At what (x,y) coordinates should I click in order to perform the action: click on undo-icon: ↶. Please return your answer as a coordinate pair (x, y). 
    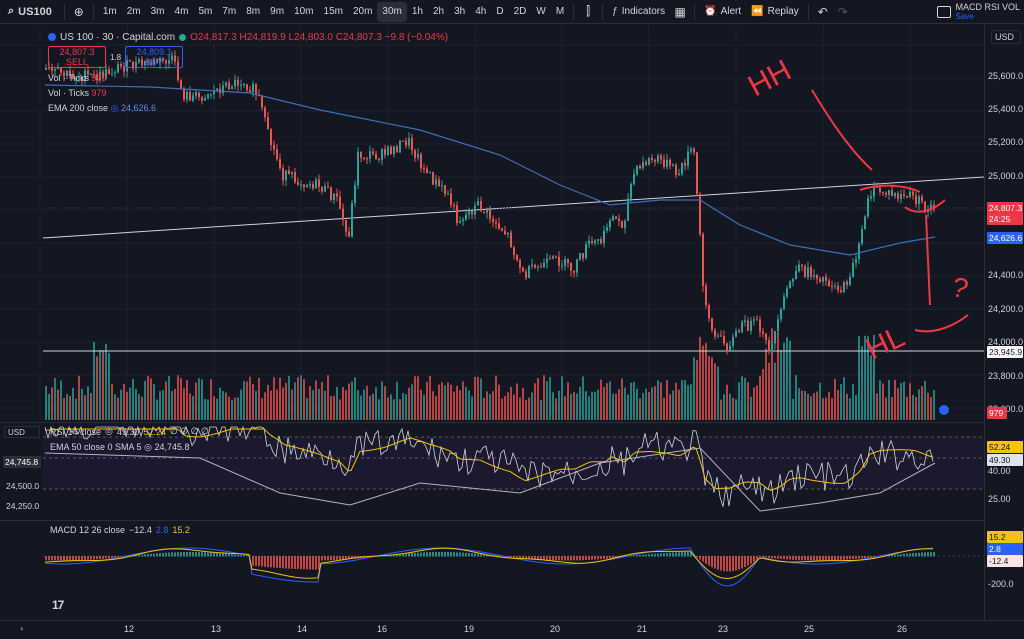
    Looking at the image, I should click on (822, 11).